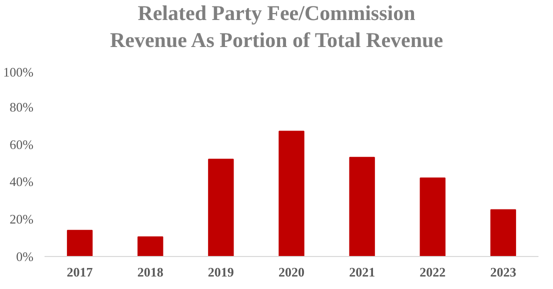 The image size is (553, 289). What do you see at coordinates (362, 272) in the screenshot?
I see `x-tick-label: 2021` at bounding box center [362, 272].